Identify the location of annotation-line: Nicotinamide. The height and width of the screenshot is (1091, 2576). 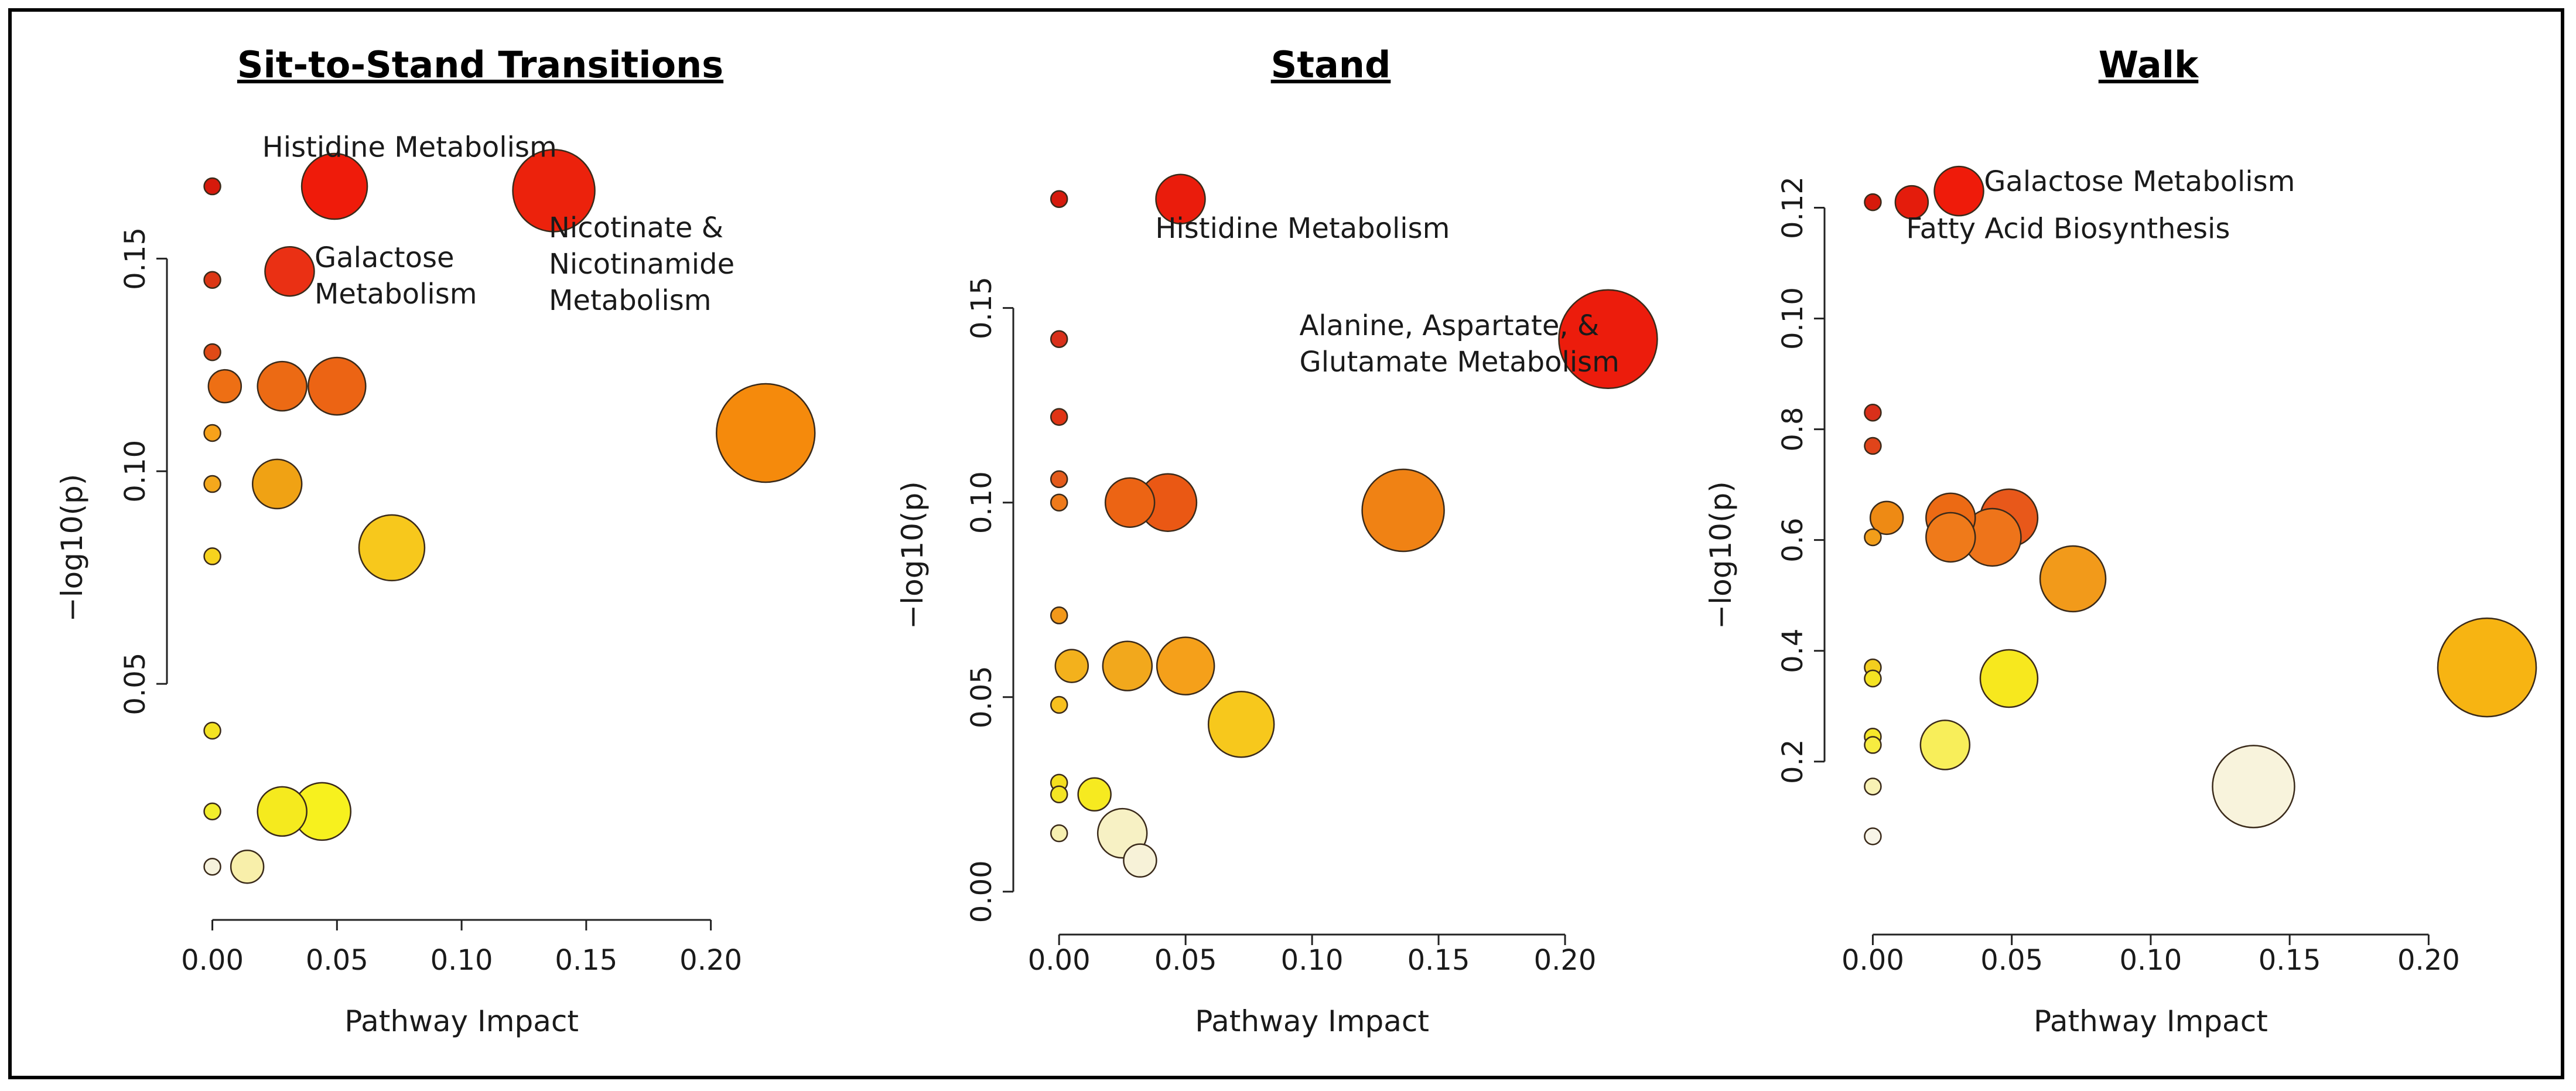
(642, 265).